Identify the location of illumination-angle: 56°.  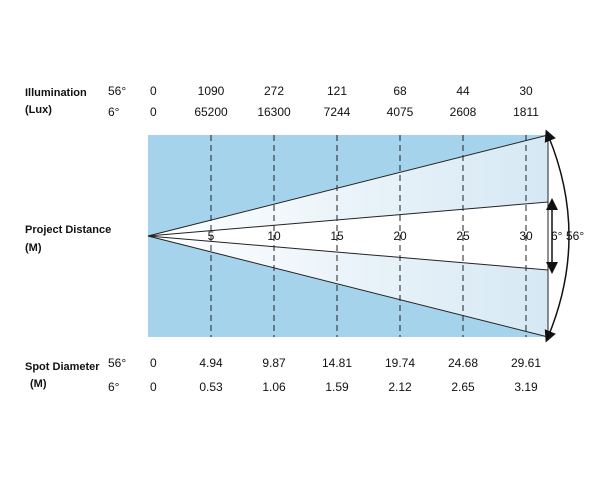
(117, 91).